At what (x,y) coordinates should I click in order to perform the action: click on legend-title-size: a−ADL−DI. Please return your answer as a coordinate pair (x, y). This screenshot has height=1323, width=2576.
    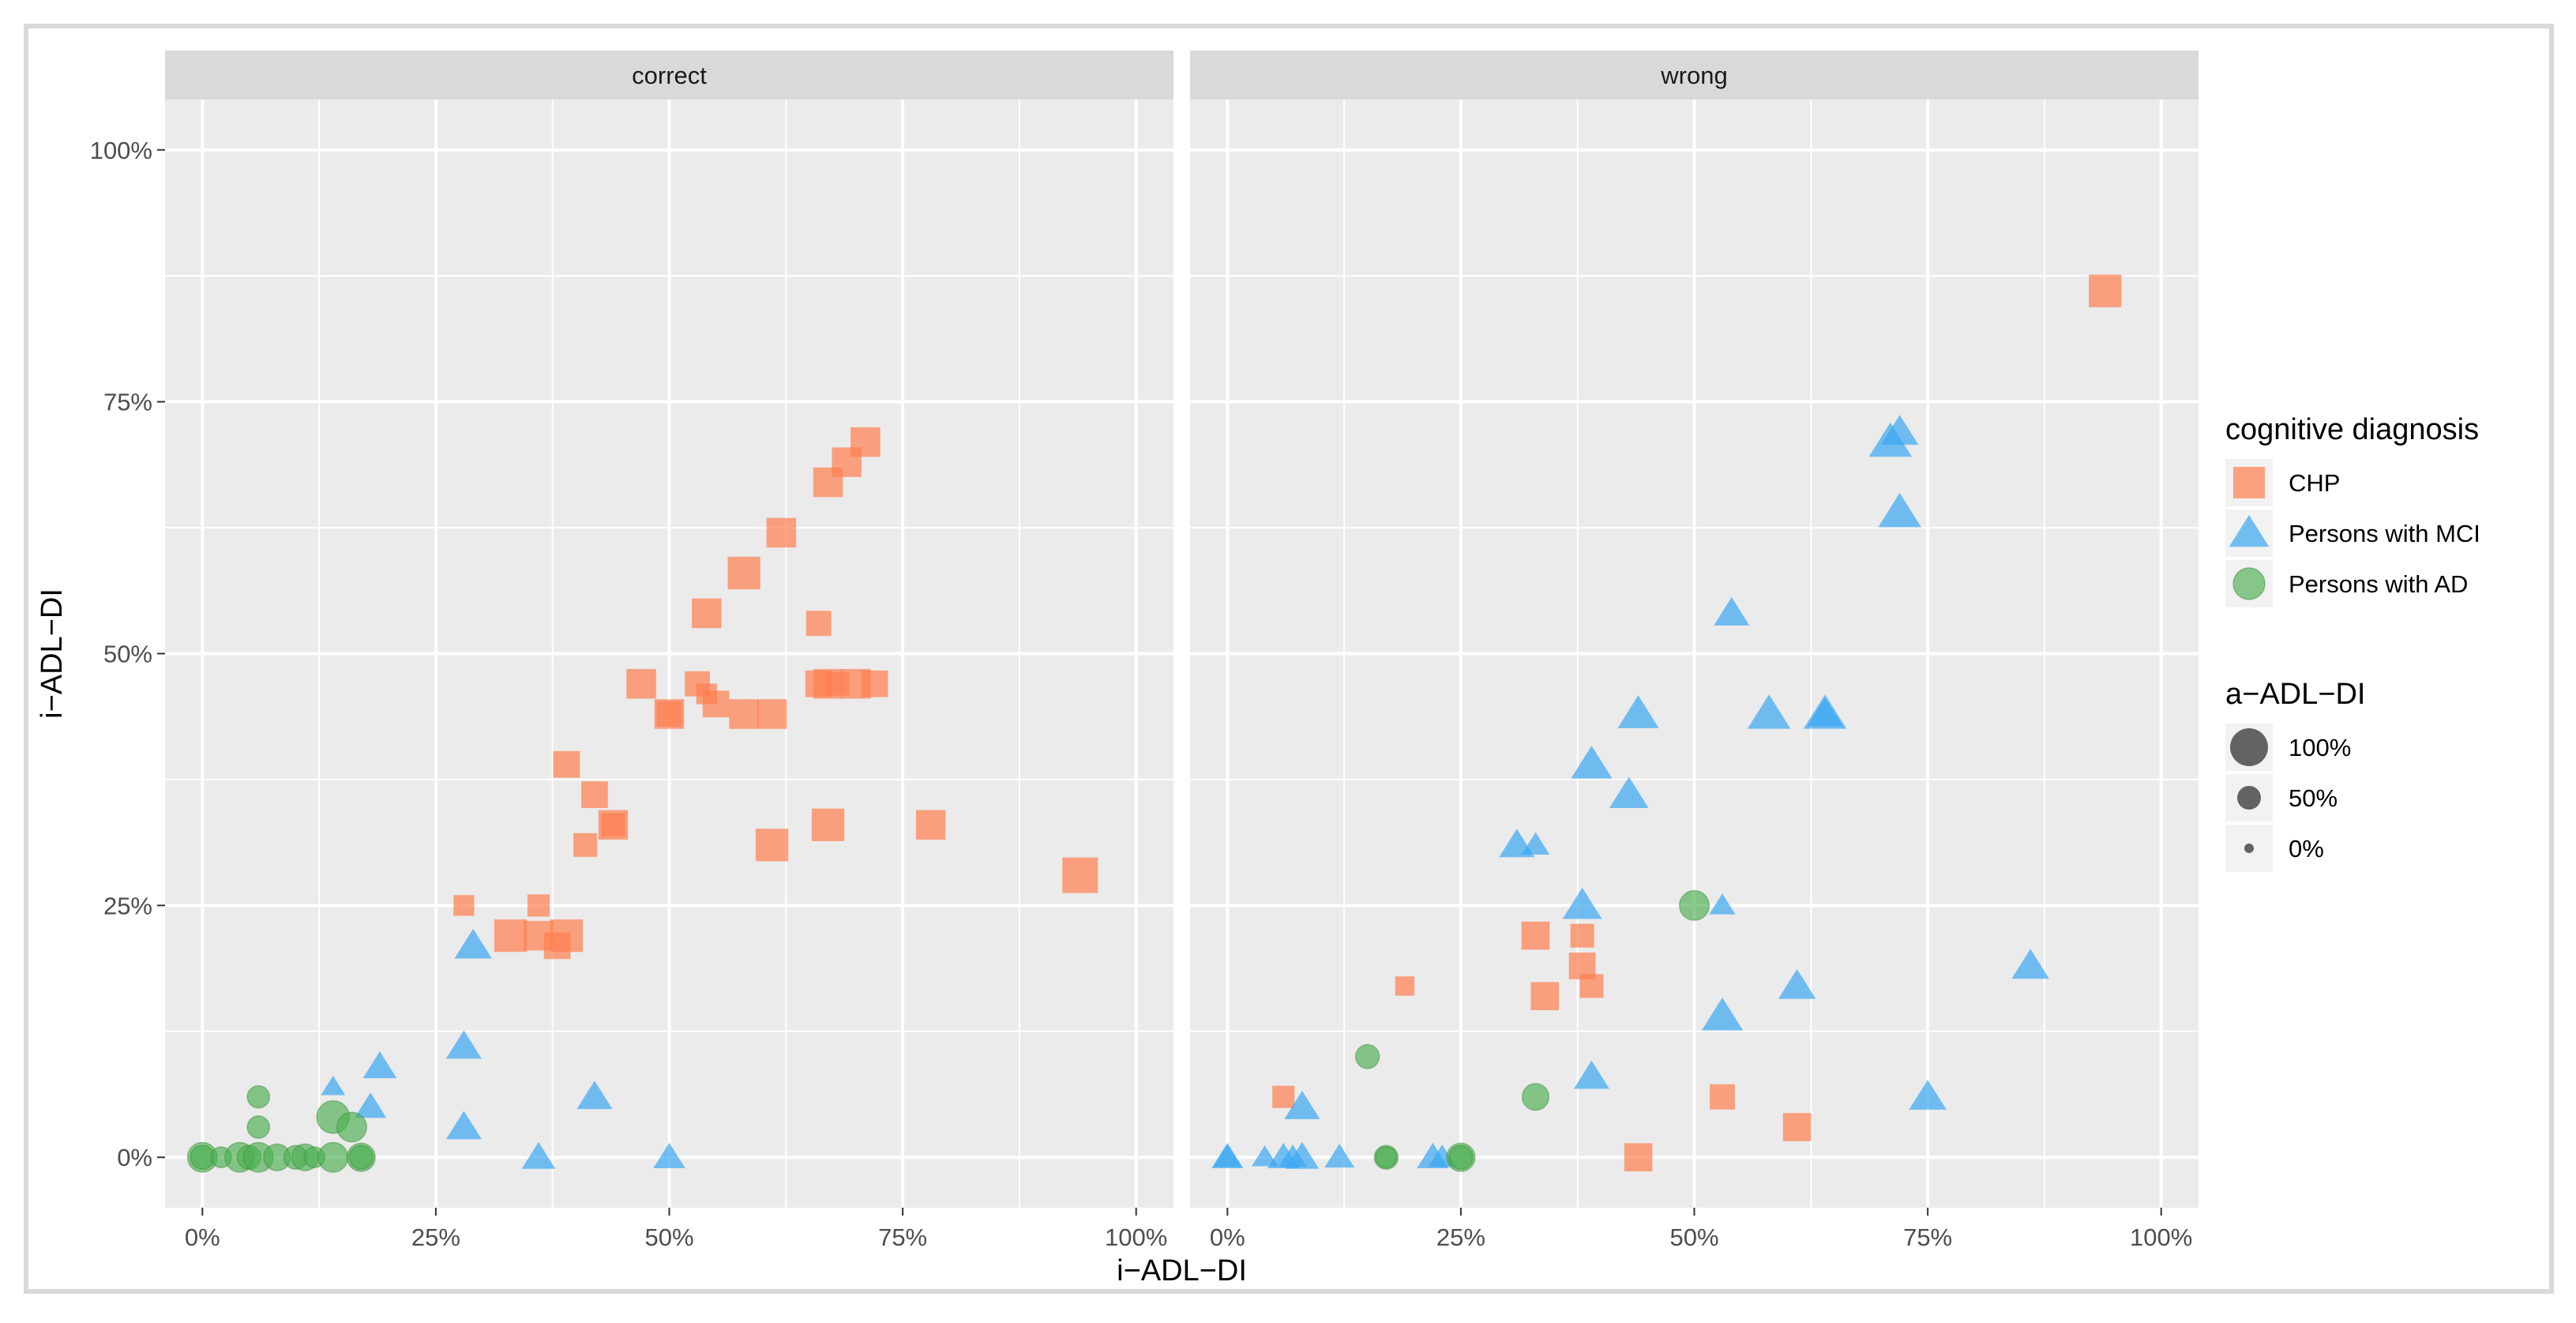
    Looking at the image, I should click on (2295, 694).